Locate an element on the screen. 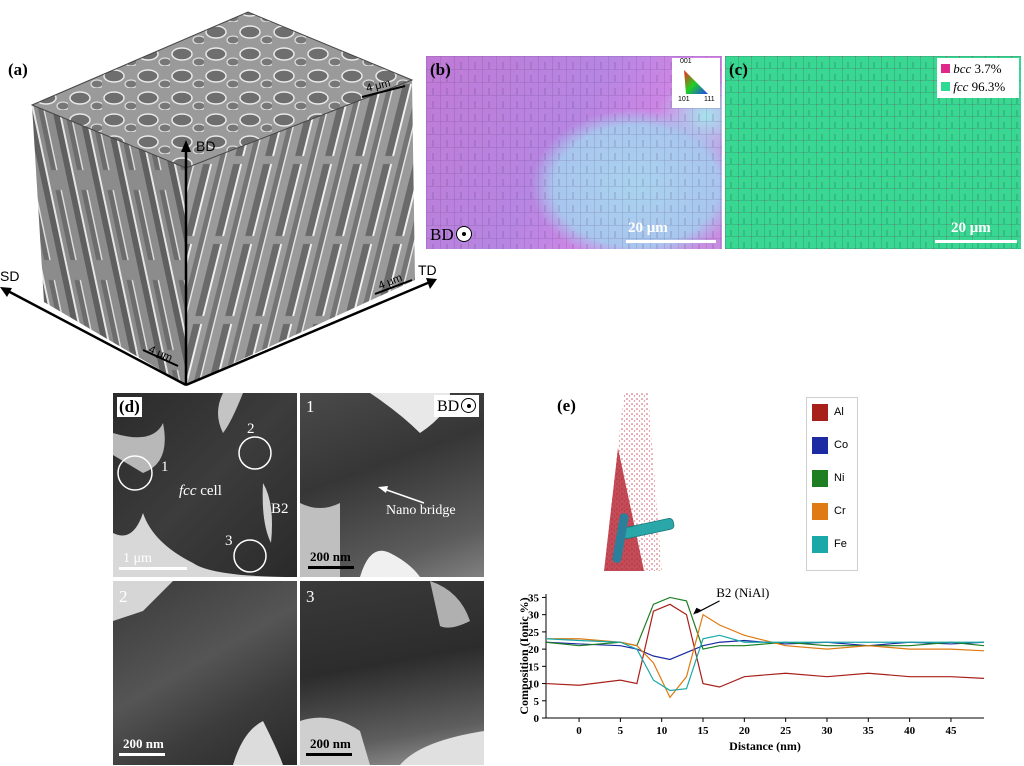 Image resolution: width=1024 pixels, height=766 pixels. legend-item-ni: Ni is located at coordinates (834, 480).